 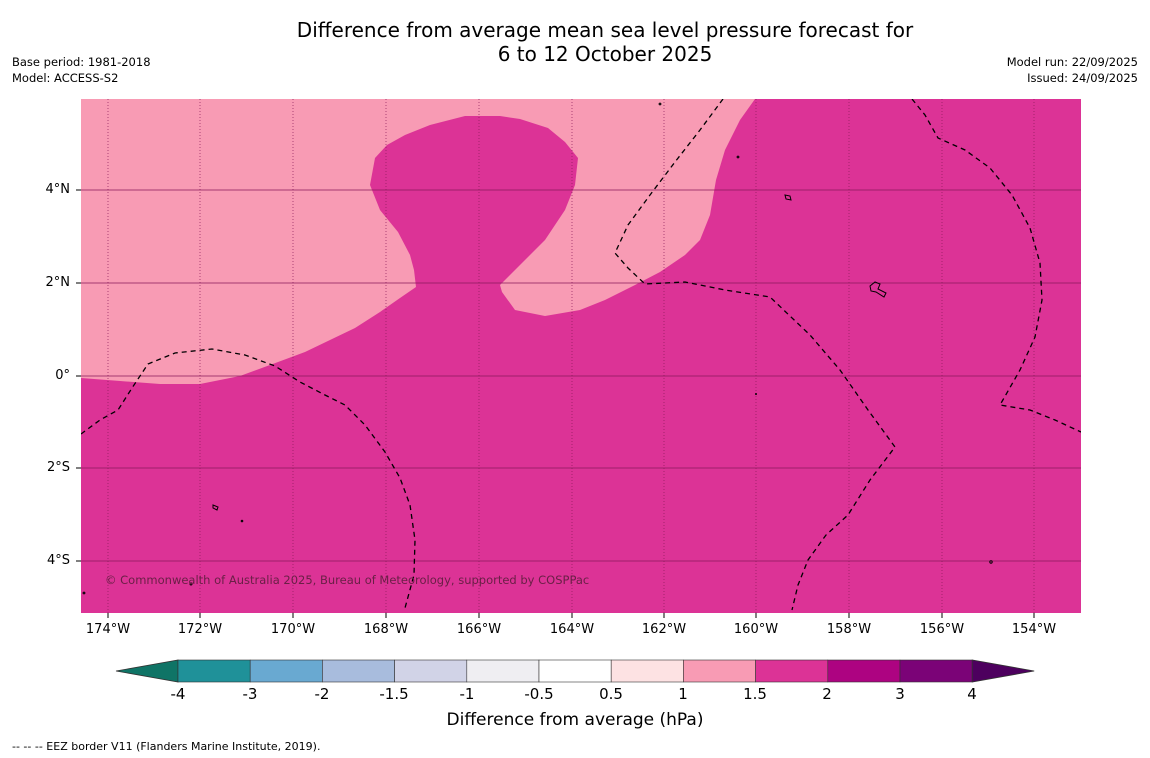 I want to click on colorbar-tick-label: -4, so click(x=178, y=694).